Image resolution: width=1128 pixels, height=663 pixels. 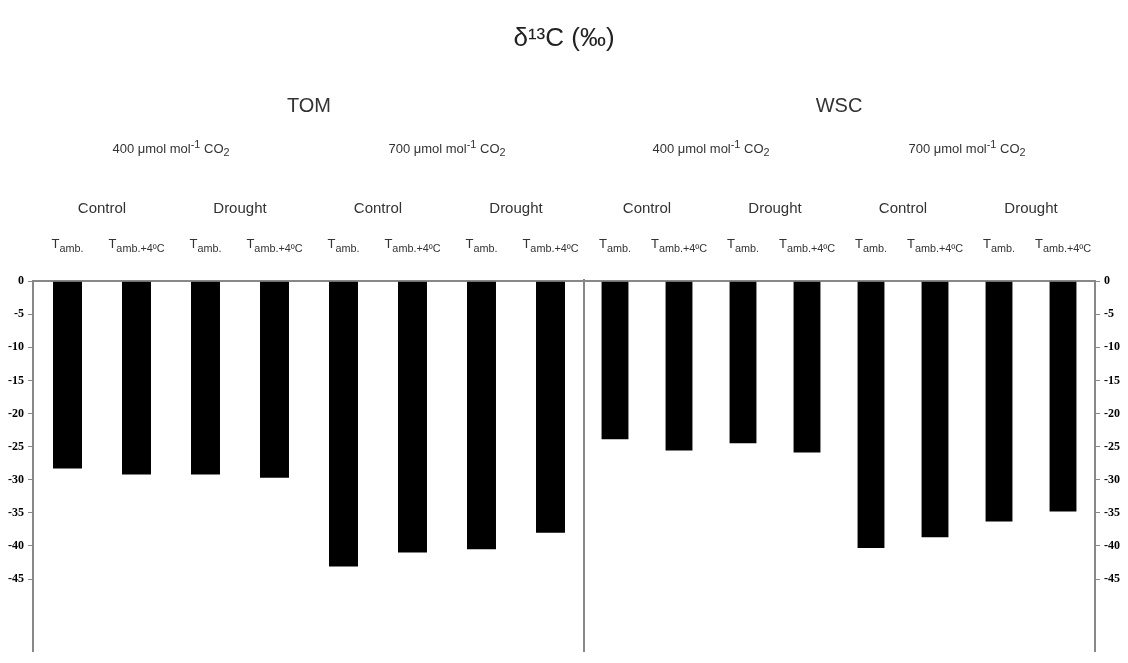 I want to click on chart-subtitle: TOM, so click(x=309, y=105).